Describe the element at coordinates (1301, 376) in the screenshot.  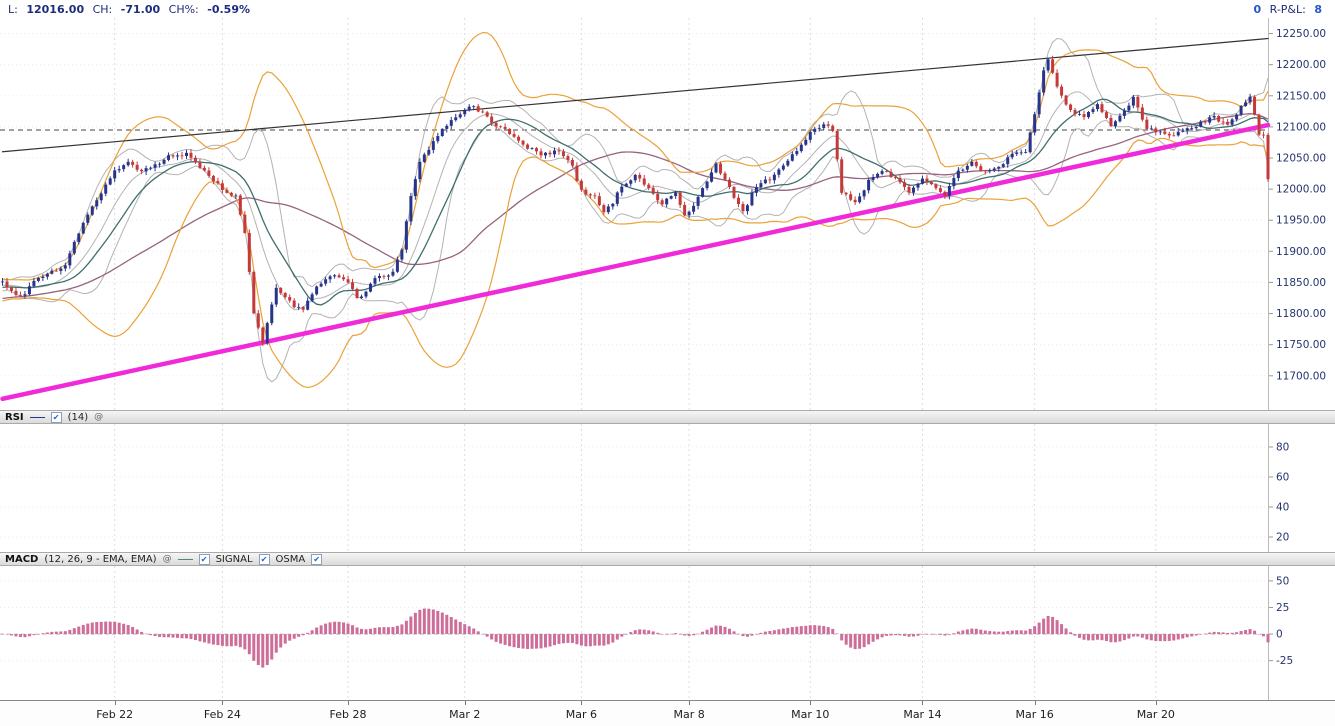
I see `price-axis-label: 11700.00` at that location.